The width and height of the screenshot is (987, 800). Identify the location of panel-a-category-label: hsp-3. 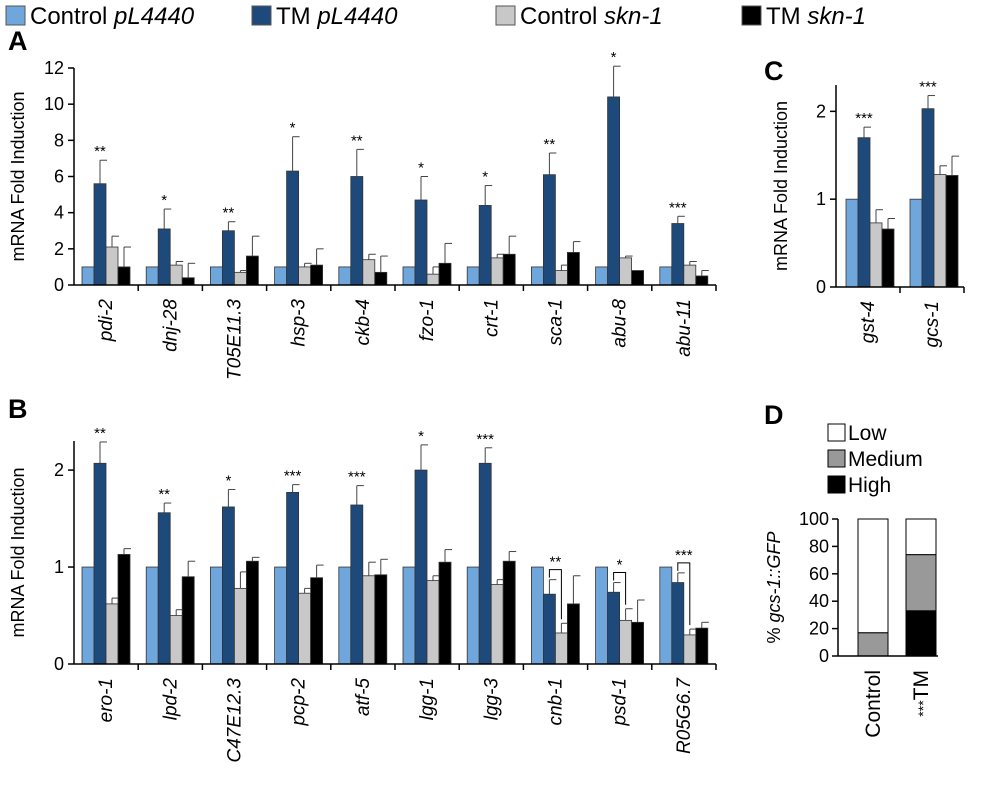
(299, 323).